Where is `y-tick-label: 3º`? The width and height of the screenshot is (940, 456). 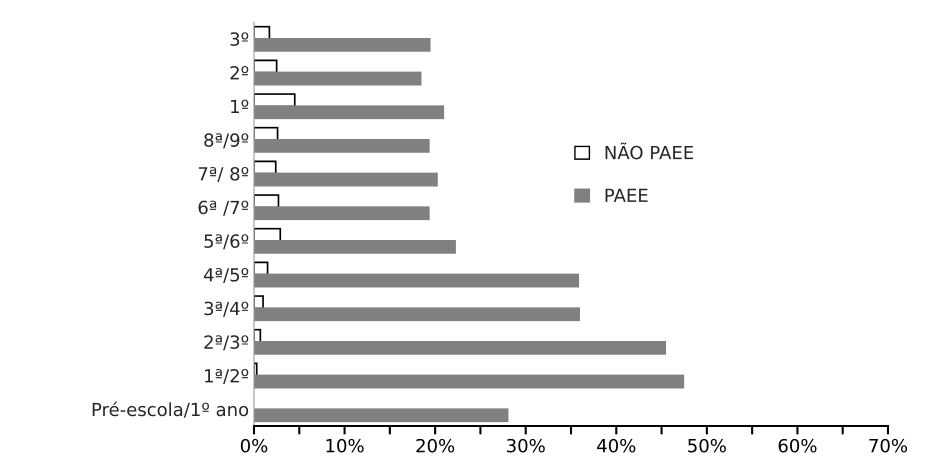
y-tick-label: 3º is located at coordinates (239, 39).